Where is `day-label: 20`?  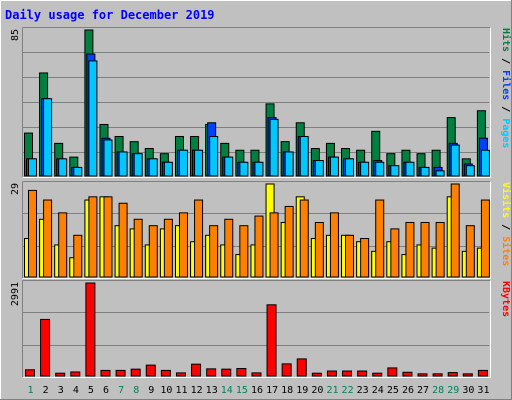
day-label: 20 is located at coordinates (317, 390).